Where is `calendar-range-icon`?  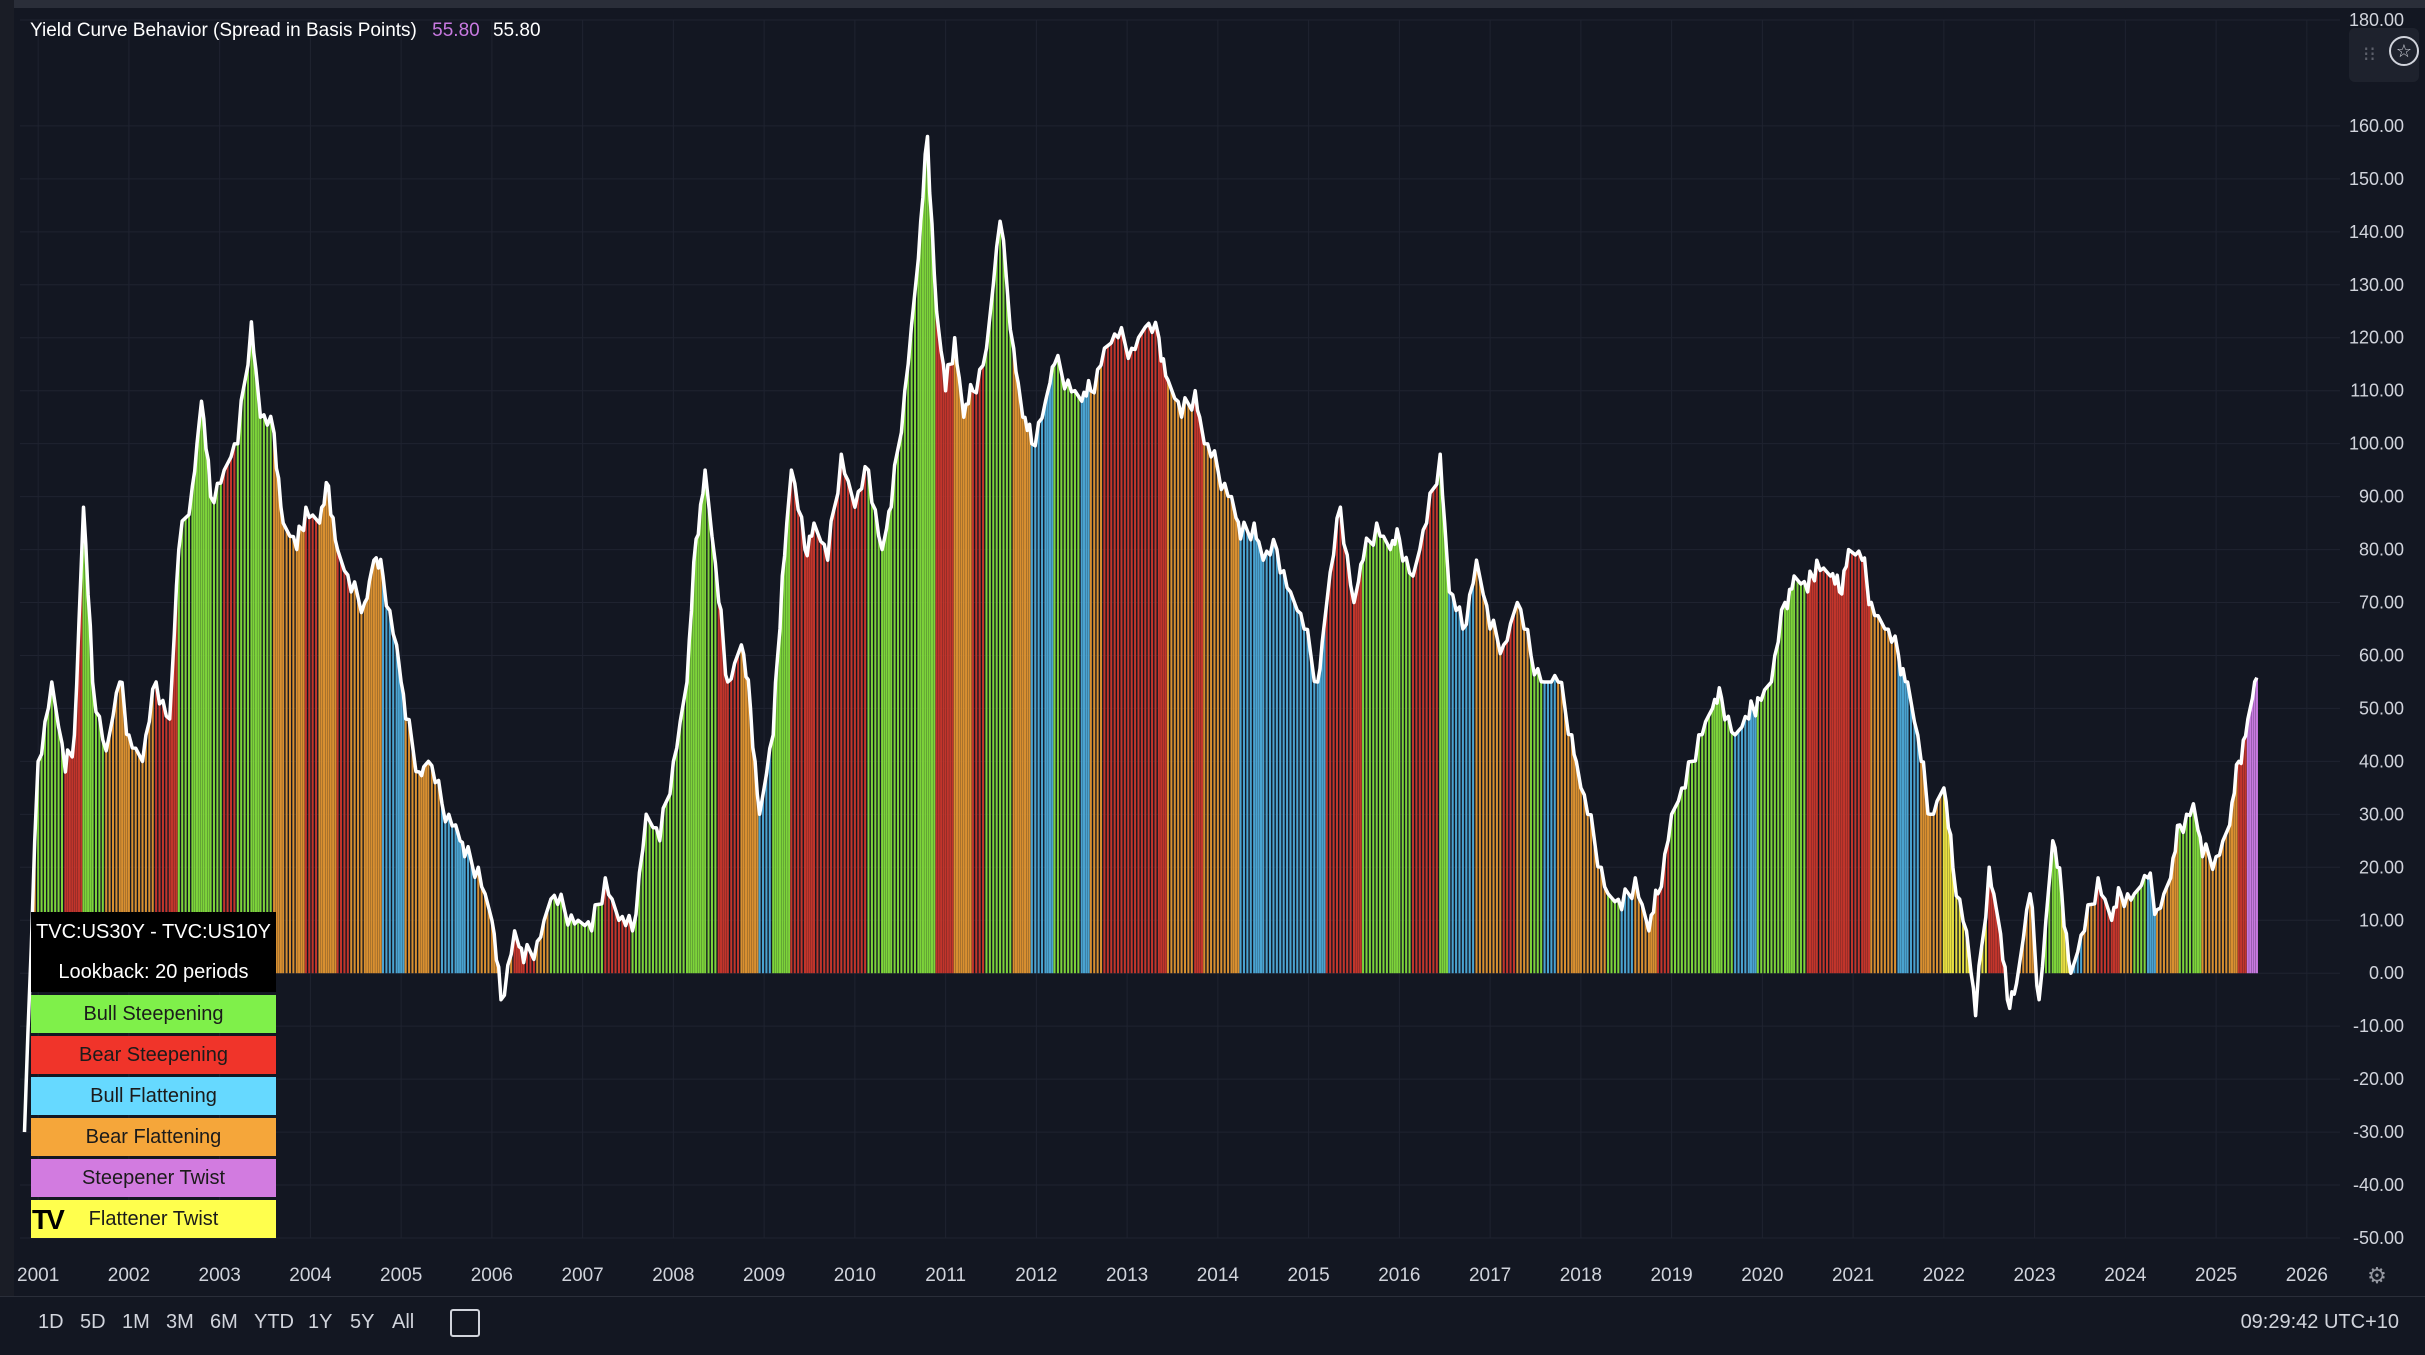 calendar-range-icon is located at coordinates (465, 1323).